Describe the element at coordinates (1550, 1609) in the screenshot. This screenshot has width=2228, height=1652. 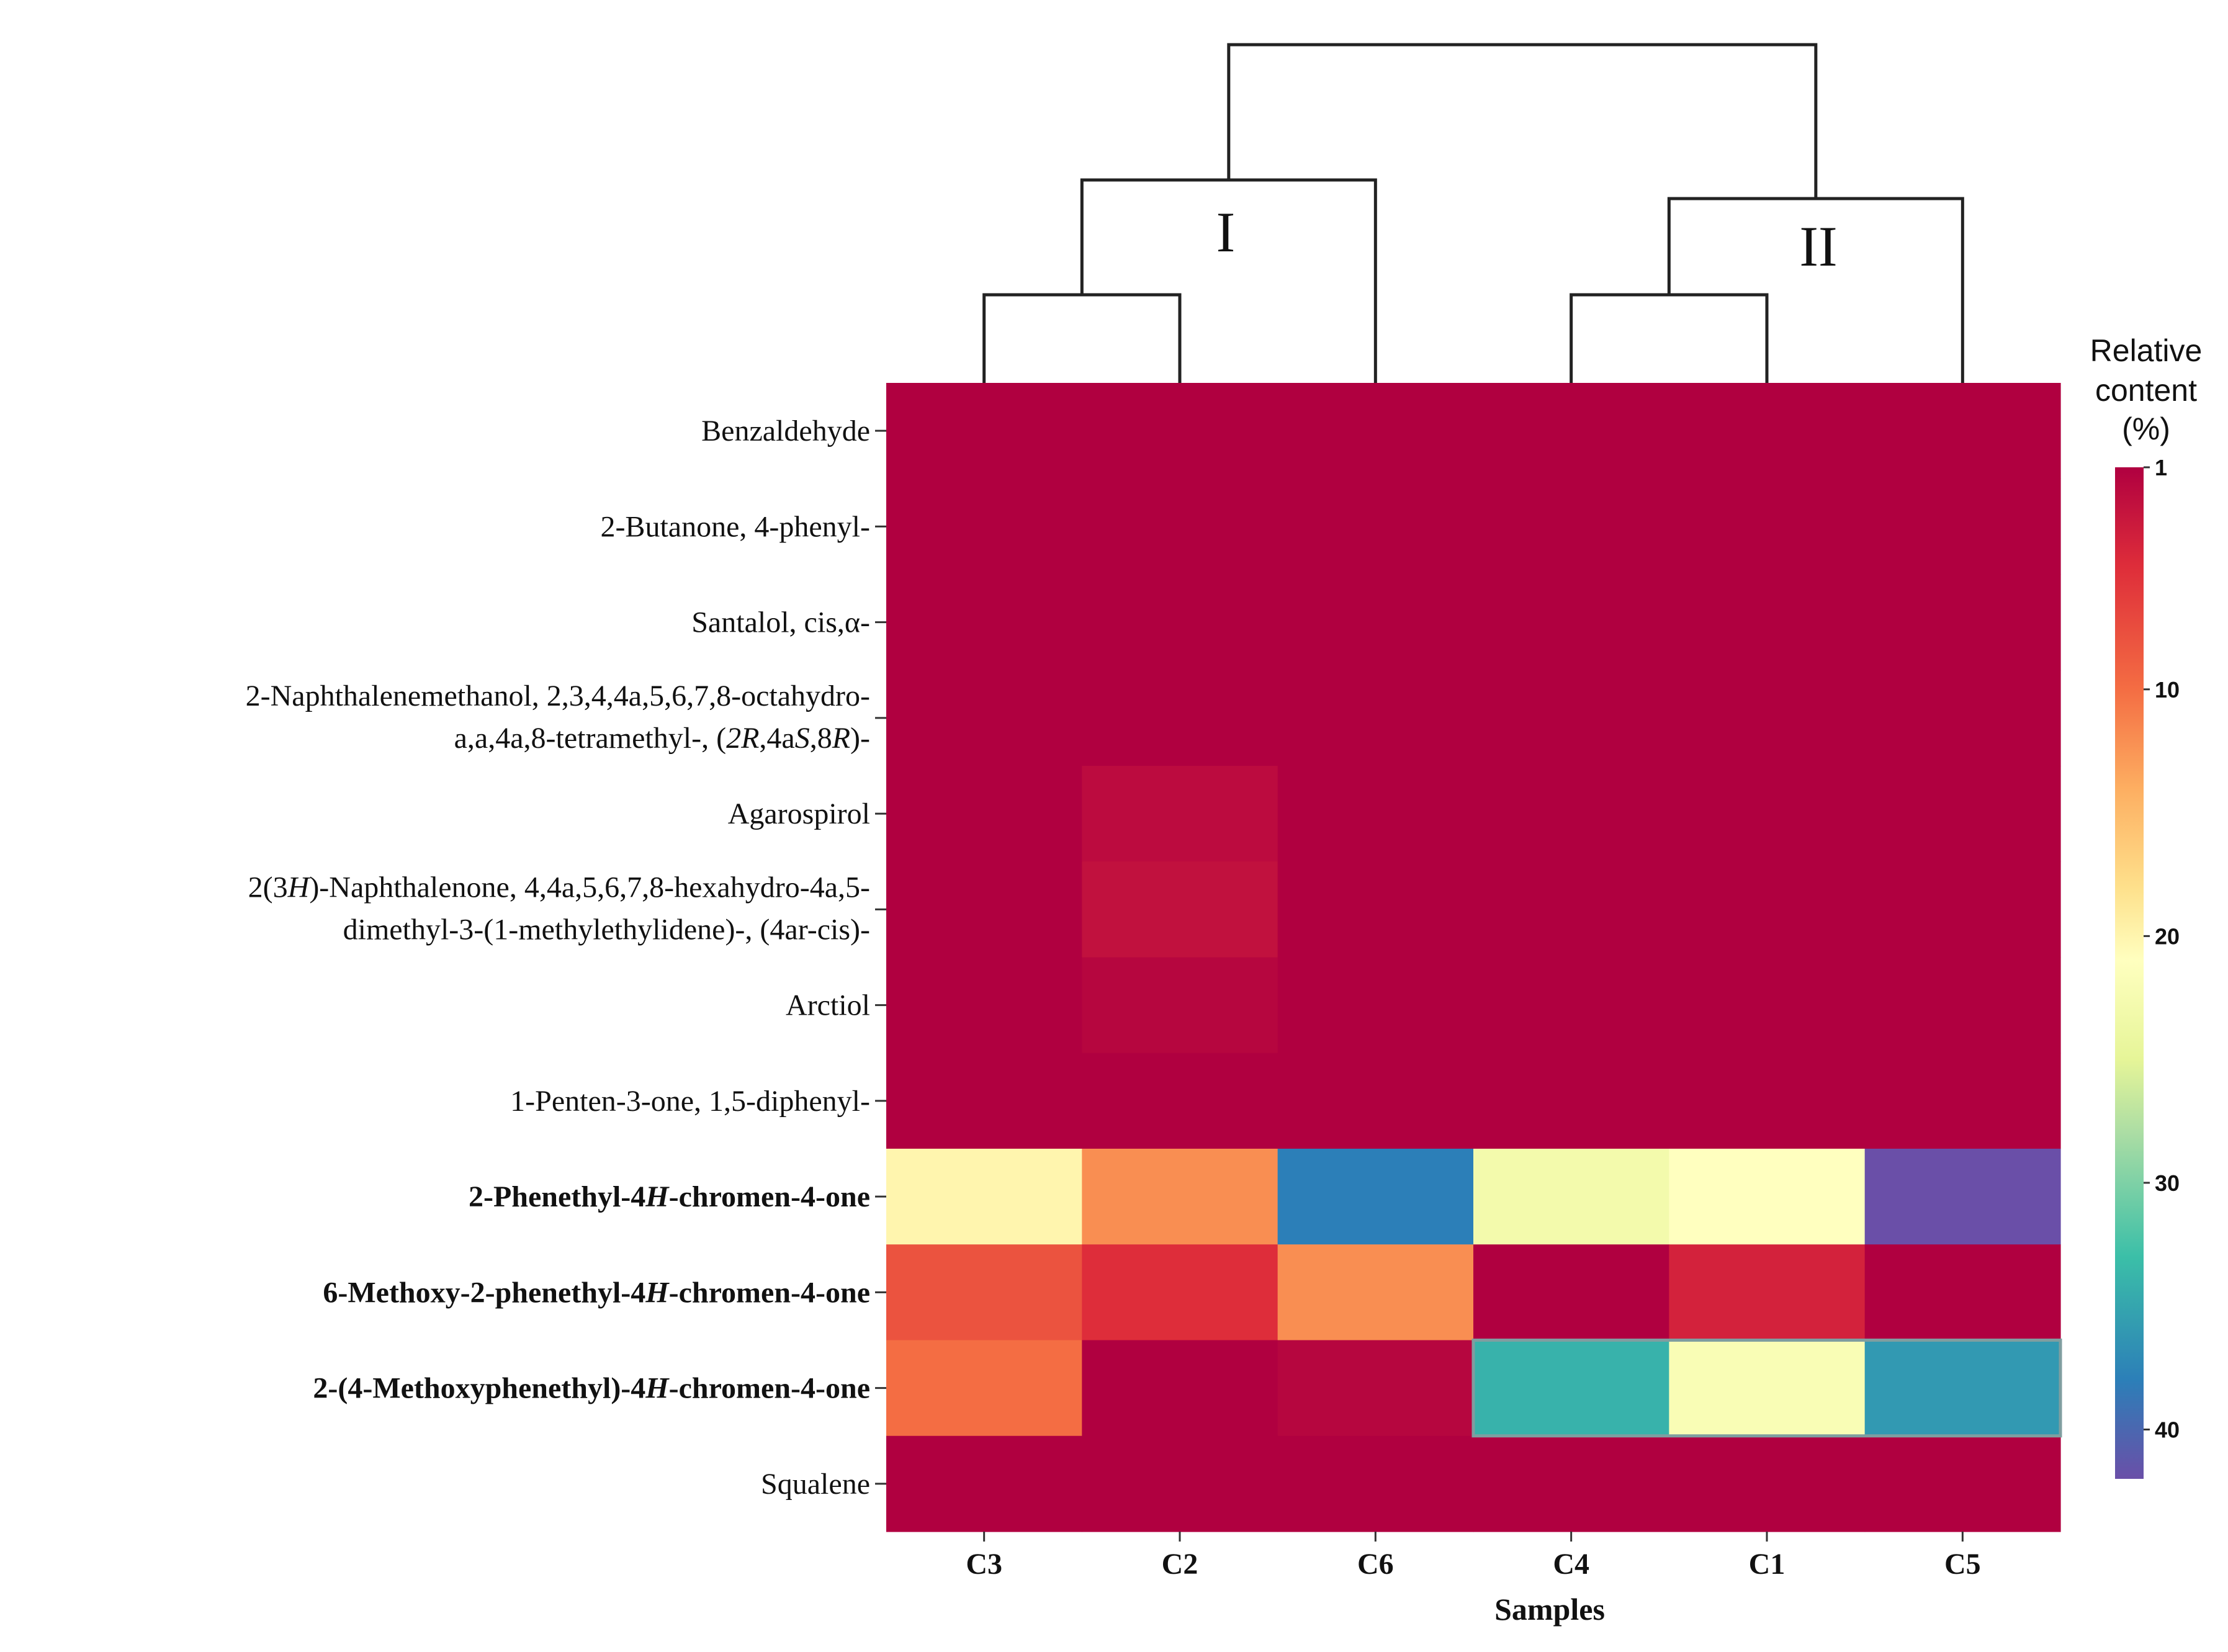
I see `x-axis-title: Samples` at that location.